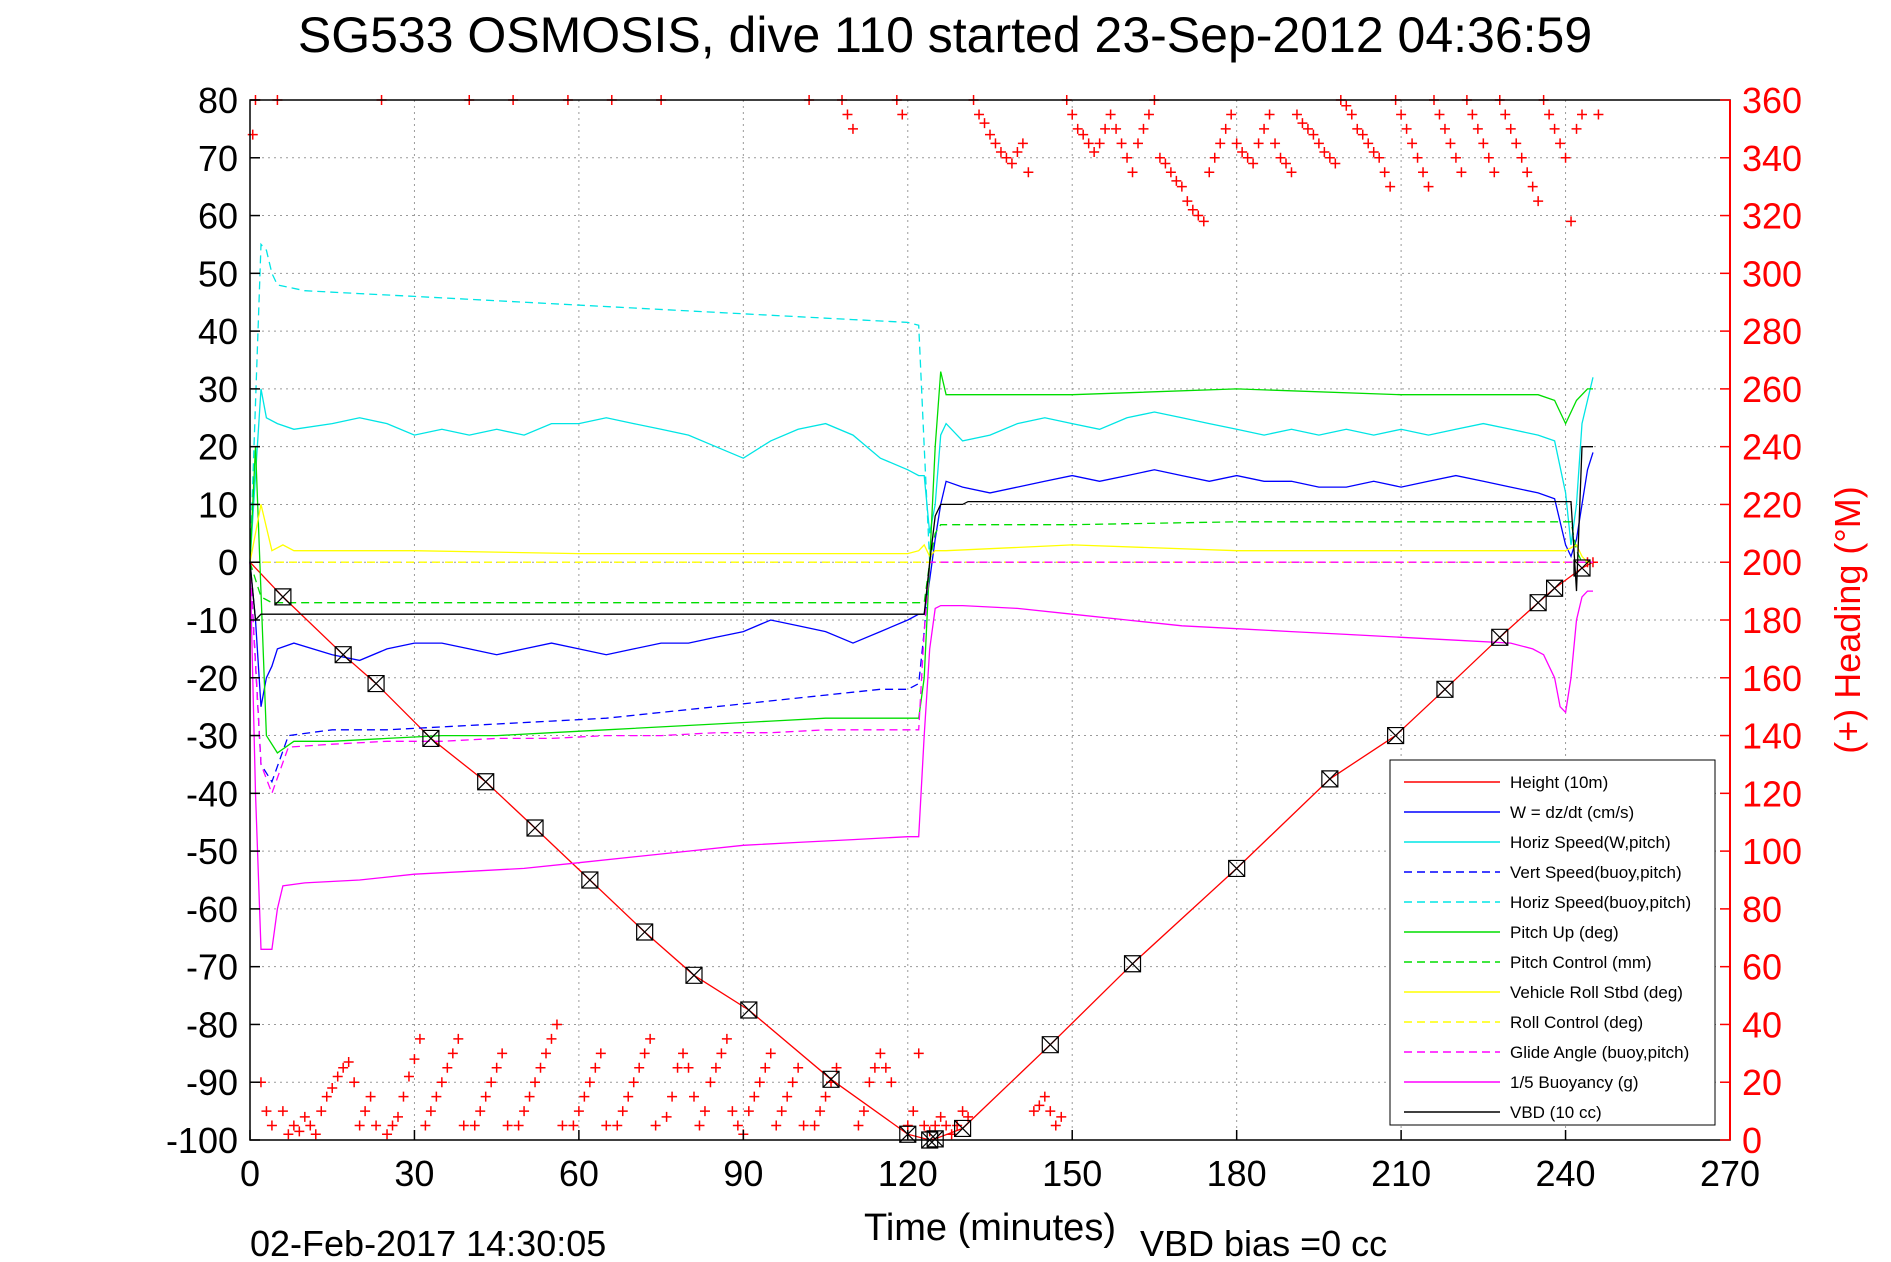  What do you see at coordinates (1762, 1024) in the screenshot?
I see `y2-tick-label: 40` at bounding box center [1762, 1024].